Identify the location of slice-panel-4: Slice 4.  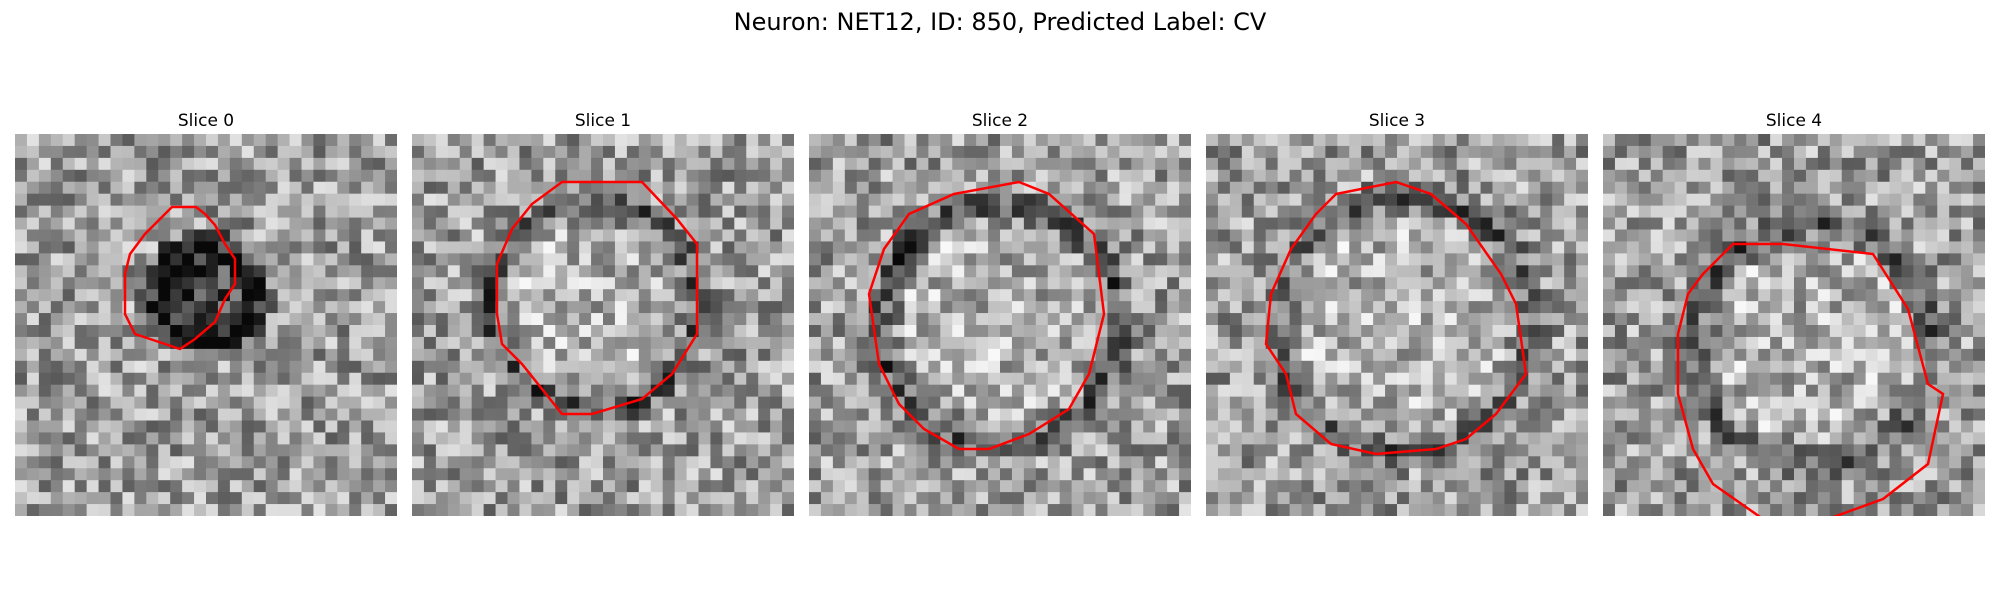
(1794, 312).